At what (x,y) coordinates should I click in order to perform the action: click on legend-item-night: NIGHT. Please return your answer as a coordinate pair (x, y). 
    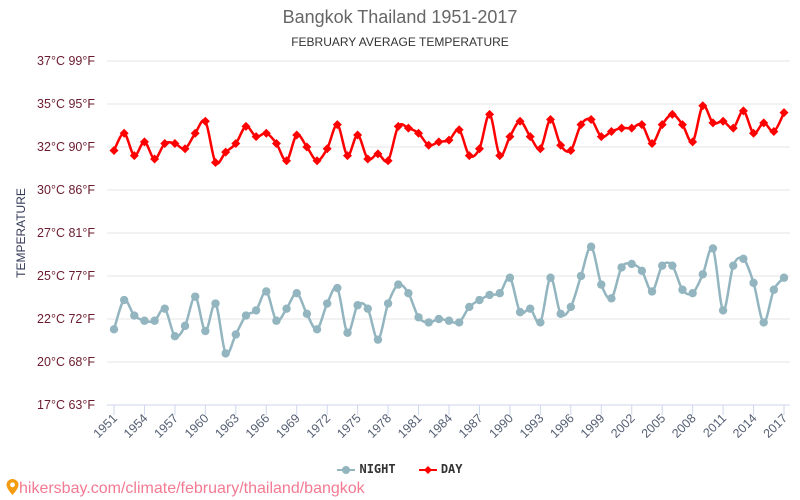
    Looking at the image, I should click on (366, 469).